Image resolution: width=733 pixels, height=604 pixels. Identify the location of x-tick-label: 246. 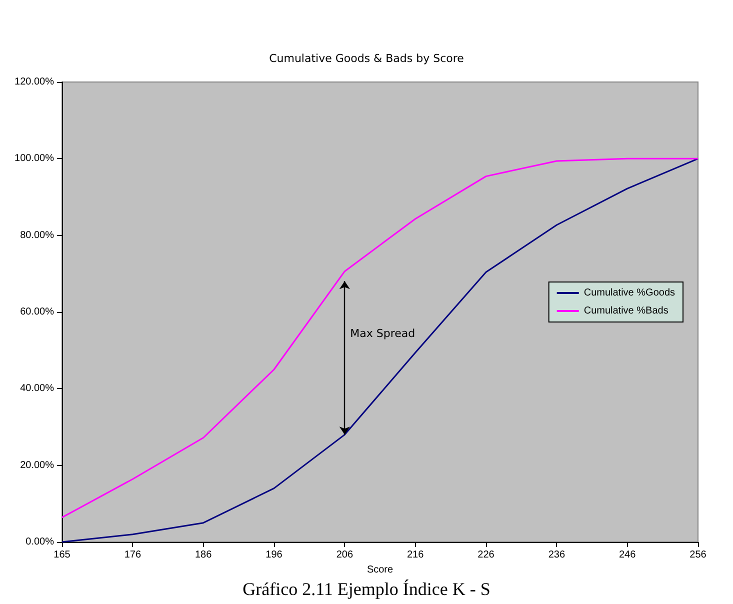
(627, 555).